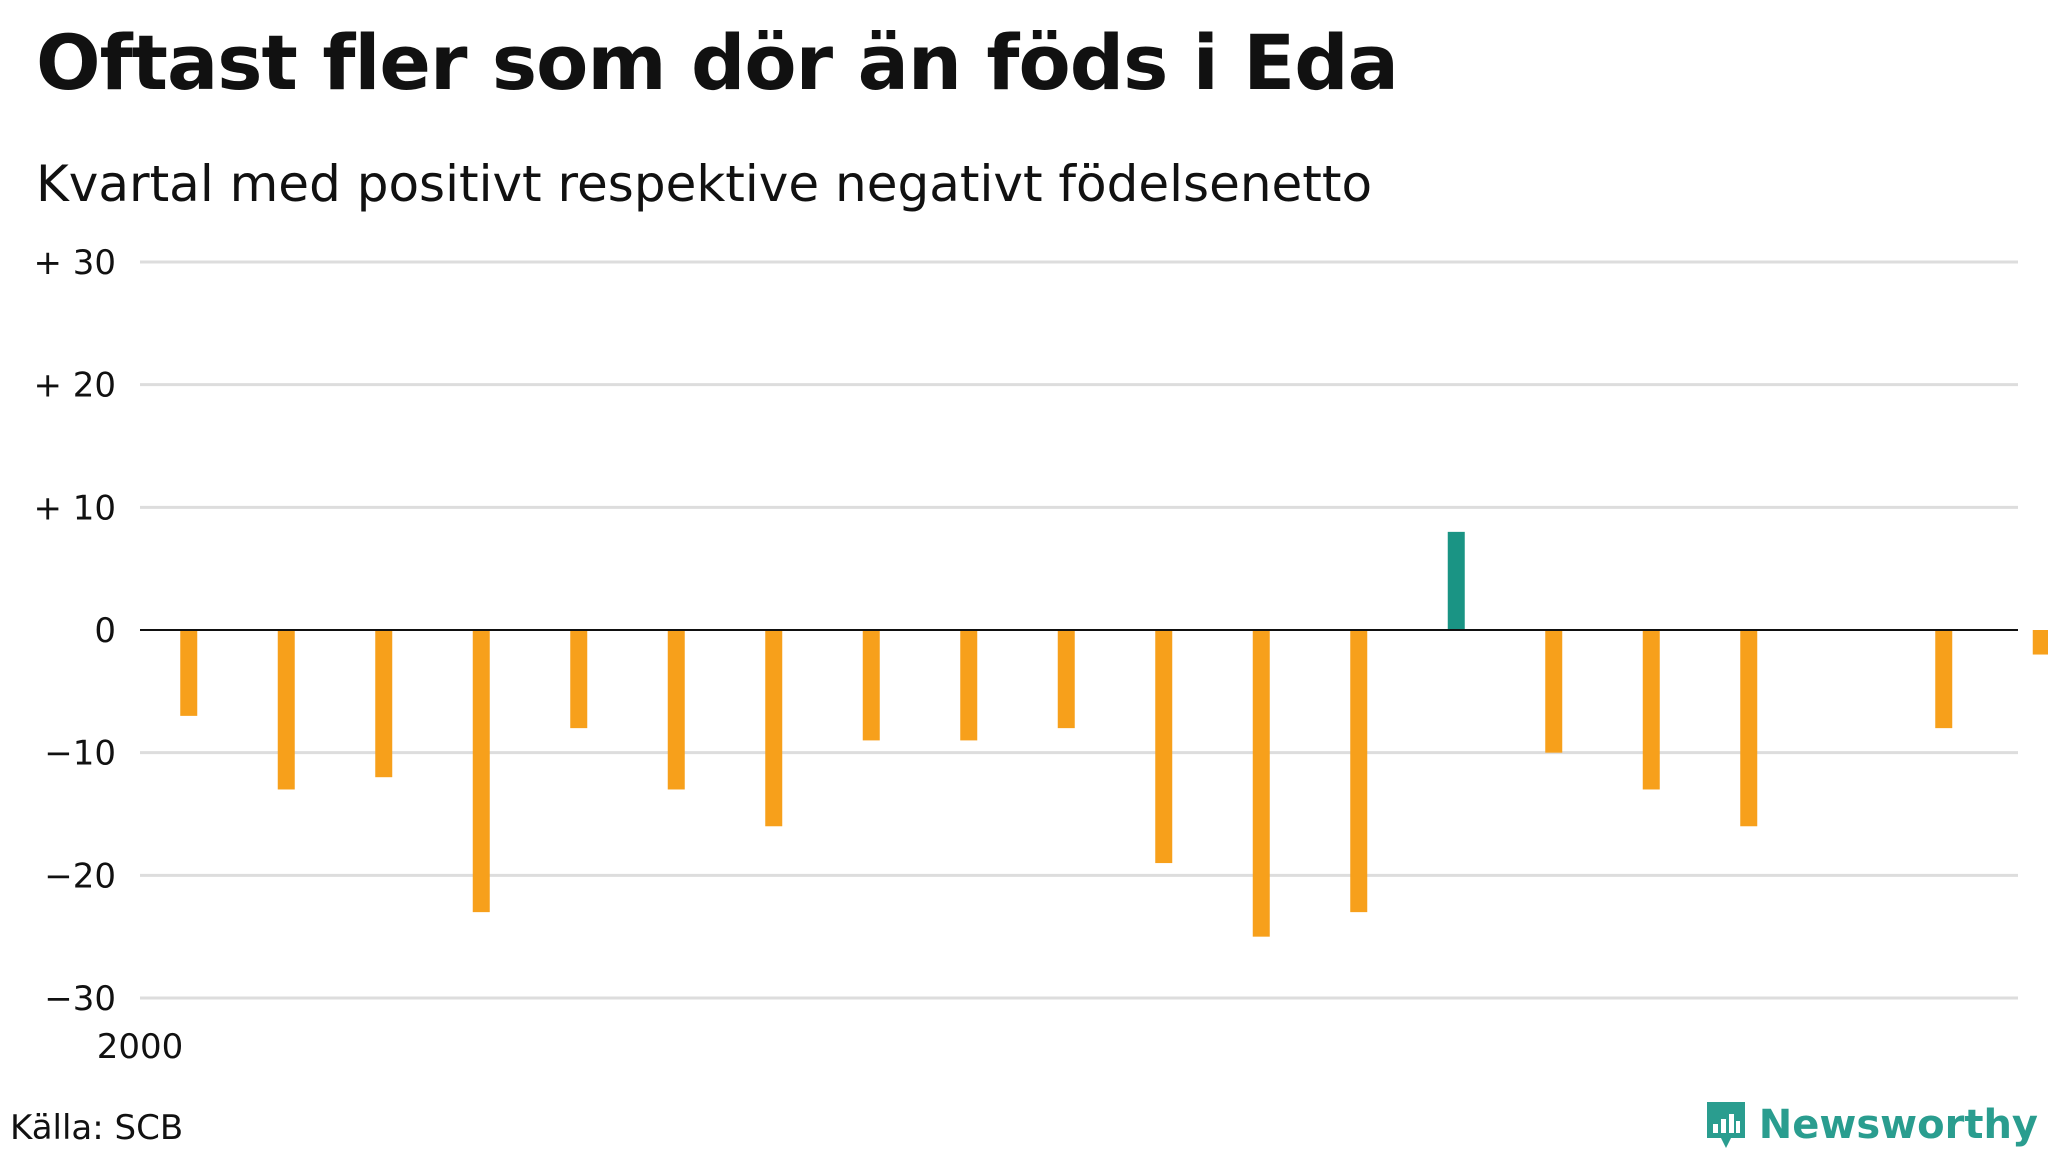  I want to click on x-tick-label: 2000, so click(140, 1047).